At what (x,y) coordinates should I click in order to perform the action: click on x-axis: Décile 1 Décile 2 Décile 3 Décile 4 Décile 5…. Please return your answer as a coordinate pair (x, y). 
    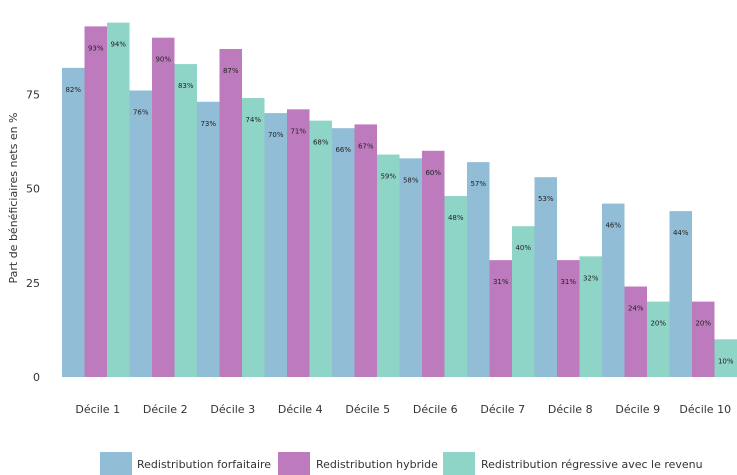
    Looking at the image, I should click on (403, 409).